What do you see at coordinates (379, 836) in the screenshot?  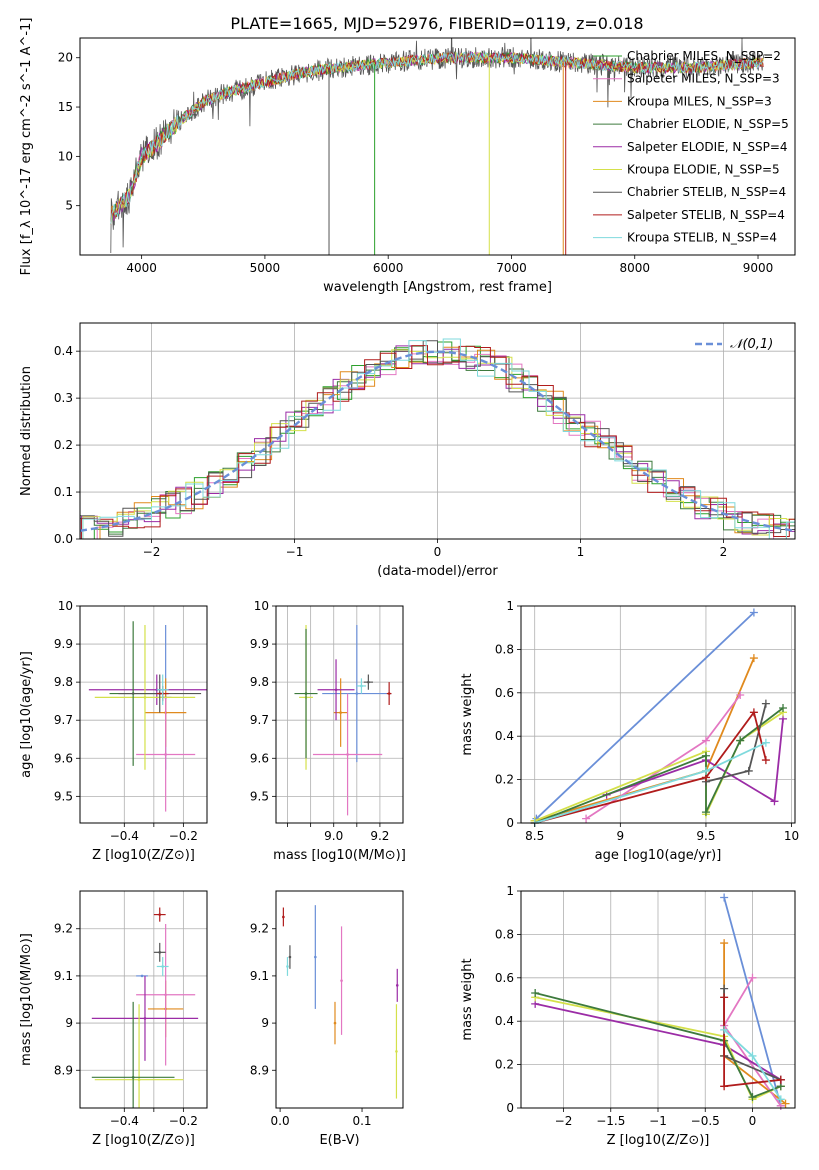 I see `x-tick-label: 9.2` at bounding box center [379, 836].